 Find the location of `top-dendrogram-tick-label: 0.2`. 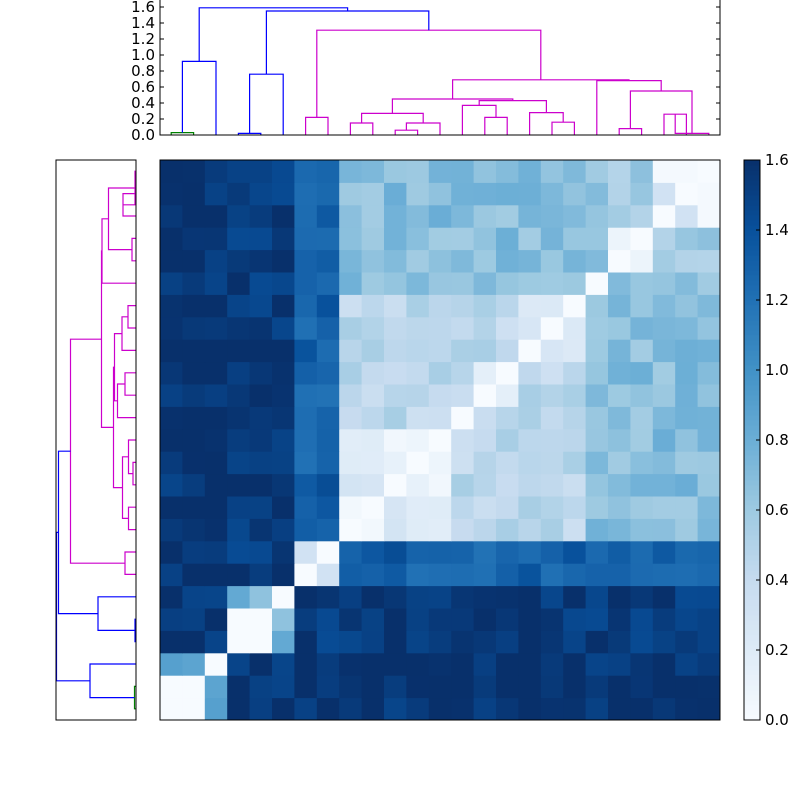

top-dendrogram-tick-label: 0.2 is located at coordinates (143, 119).